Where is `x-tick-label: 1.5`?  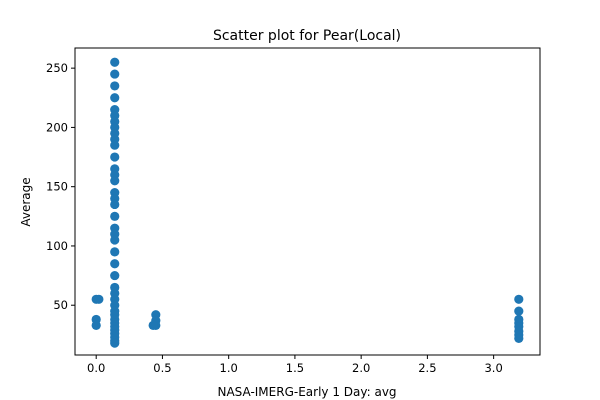
x-tick-label: 1.5 is located at coordinates (295, 368).